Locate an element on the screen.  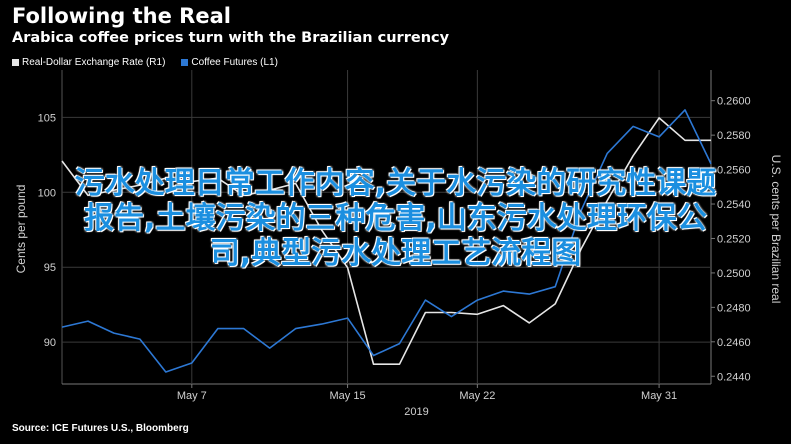
legend-label-coffee-futures: Coffee Futures (L1) is located at coordinates (234, 62).